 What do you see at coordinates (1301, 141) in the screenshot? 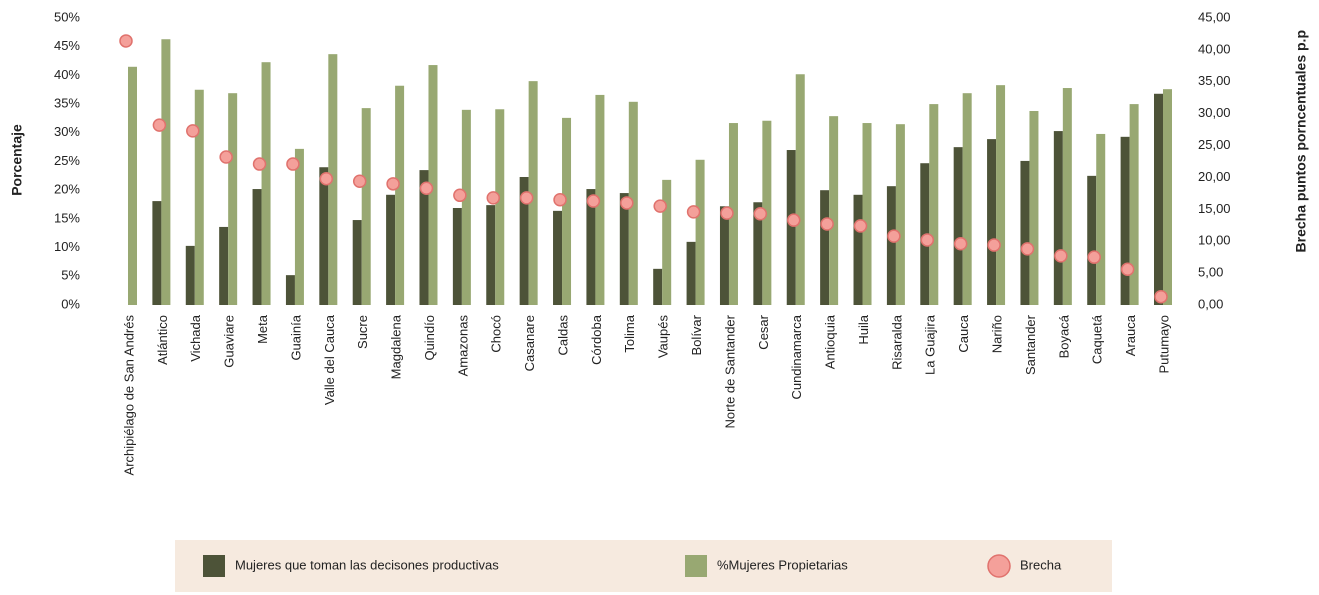
I see `y2-axis-title: Brecha puntos porncentuales p.p` at bounding box center [1301, 141].